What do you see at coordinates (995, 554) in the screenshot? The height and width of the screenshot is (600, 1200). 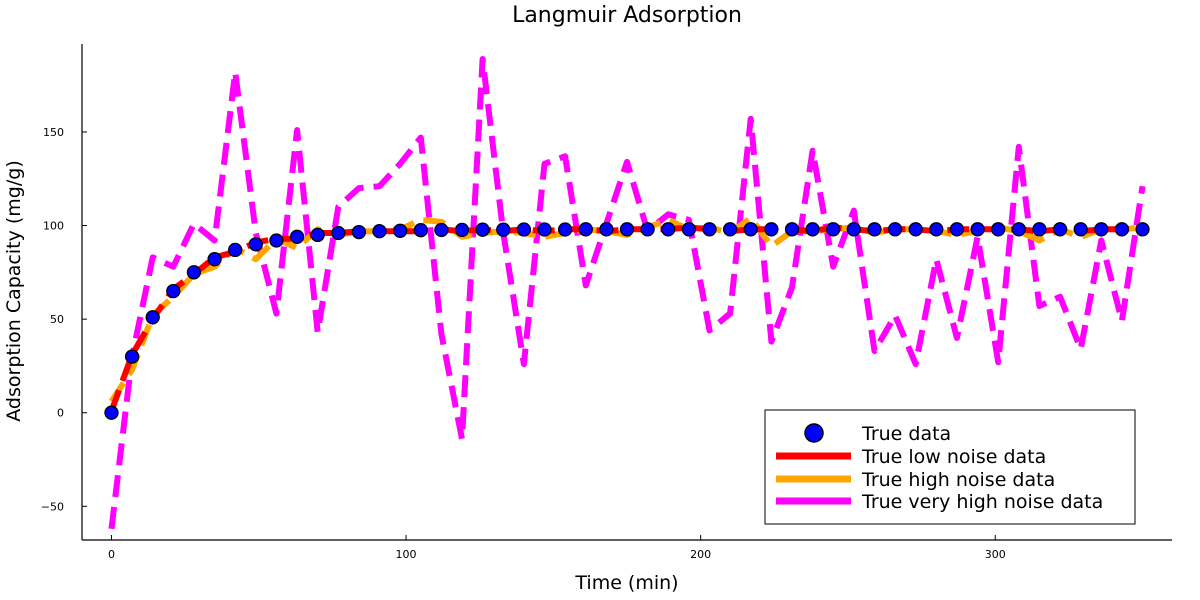 I see `x-tick-label: 300` at bounding box center [995, 554].